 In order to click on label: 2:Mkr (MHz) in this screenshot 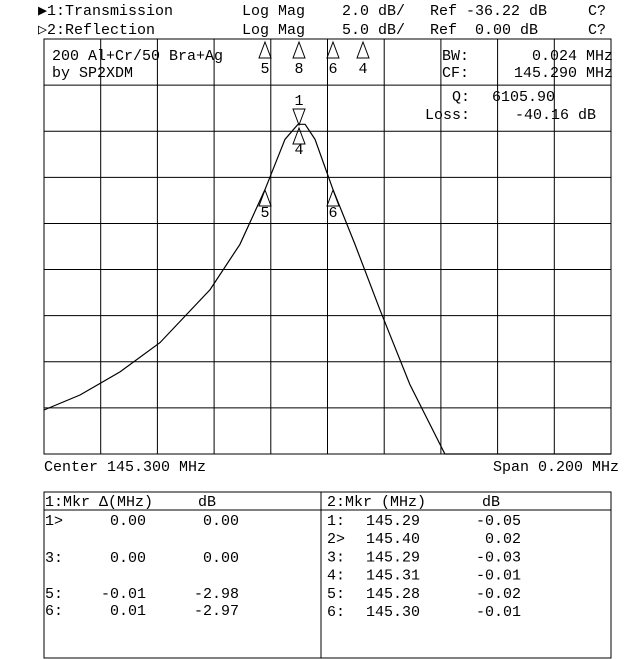, I will do `click(376, 502)`.